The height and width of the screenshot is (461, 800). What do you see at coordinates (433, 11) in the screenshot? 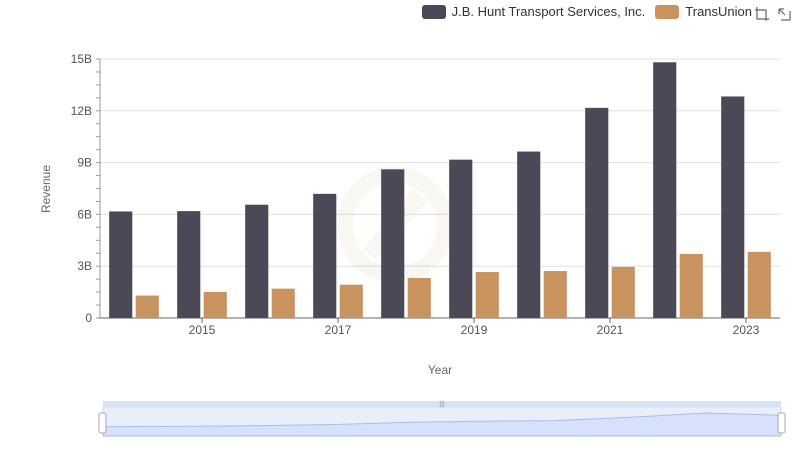
I see `legend-swatch-jbhunt` at bounding box center [433, 11].